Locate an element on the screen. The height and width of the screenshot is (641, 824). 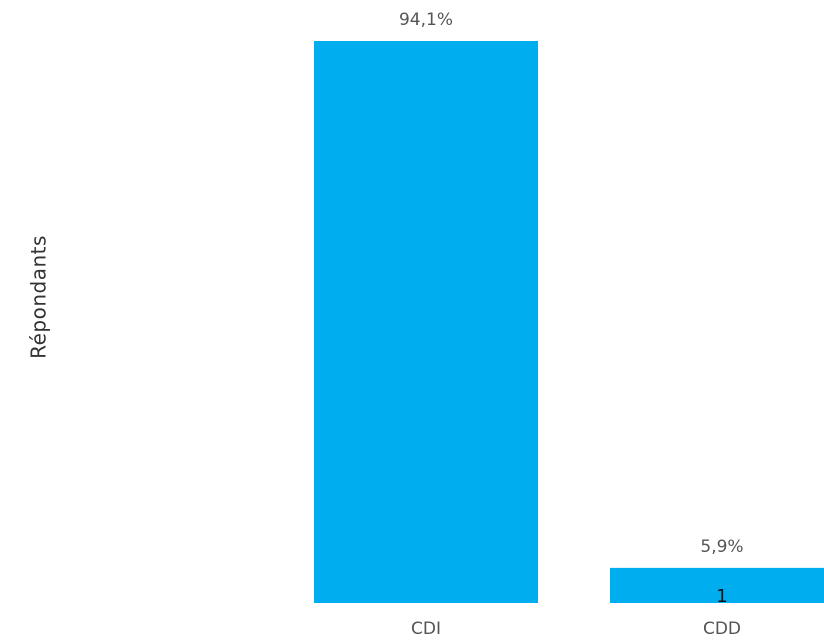
x-tick-label-cdd: CDD is located at coordinates (722, 629).